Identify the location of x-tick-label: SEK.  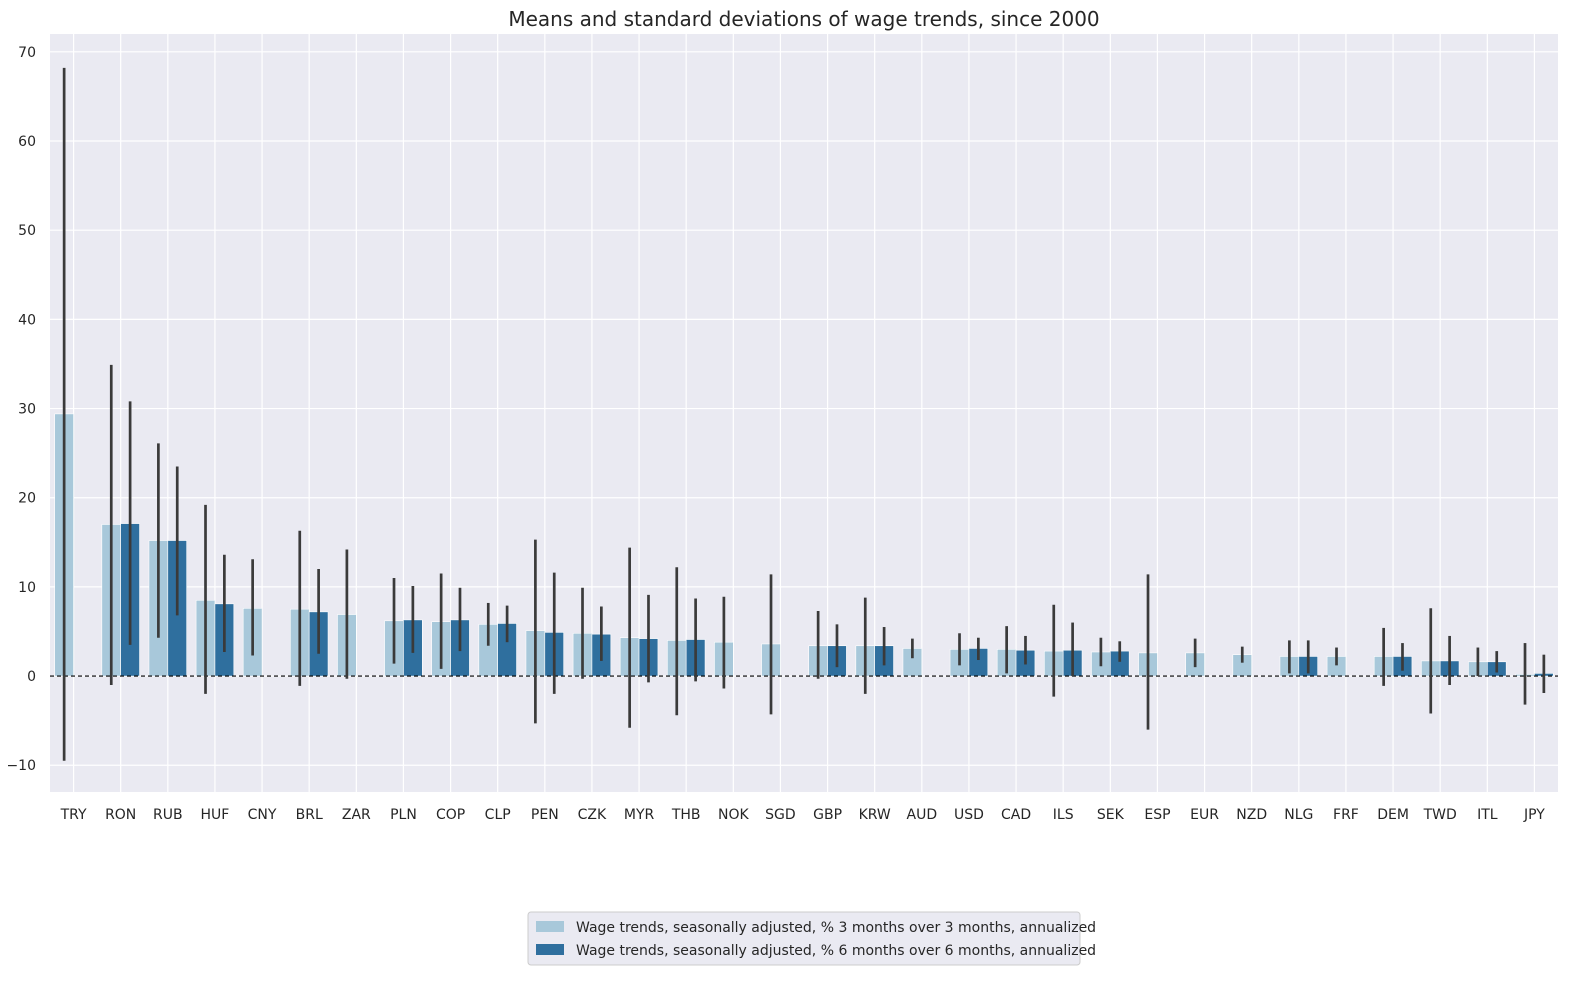
(1111, 815).